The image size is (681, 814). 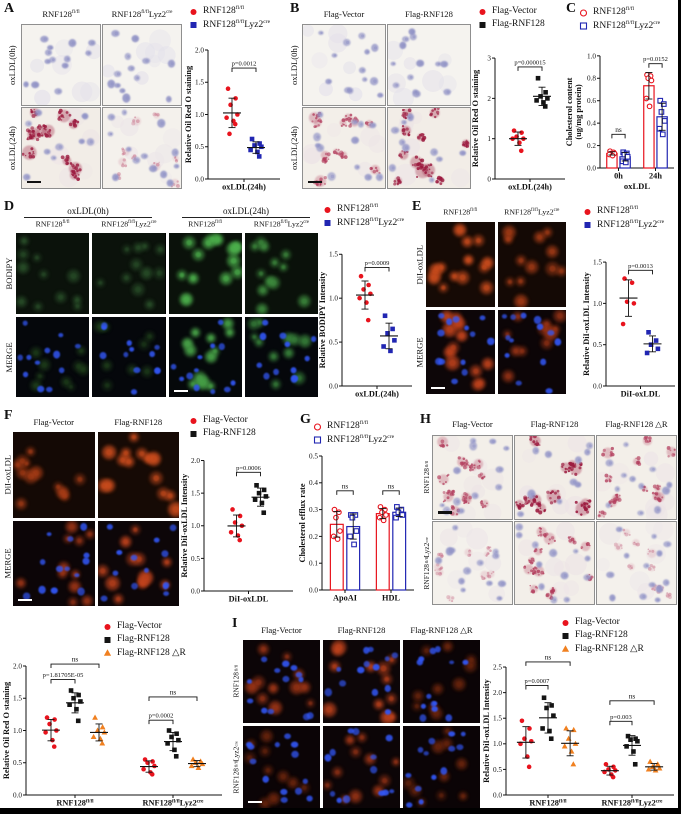 I want to click on panel-h-image-grid, so click(x=554, y=520).